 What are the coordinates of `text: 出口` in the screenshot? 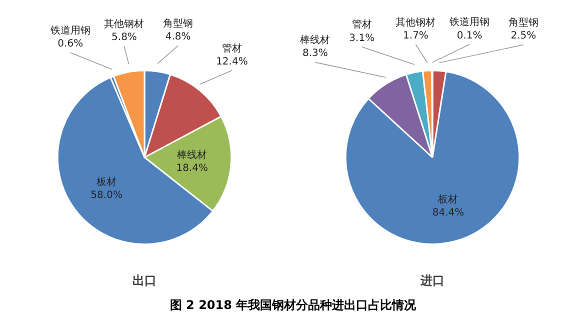 It's located at (144, 281).